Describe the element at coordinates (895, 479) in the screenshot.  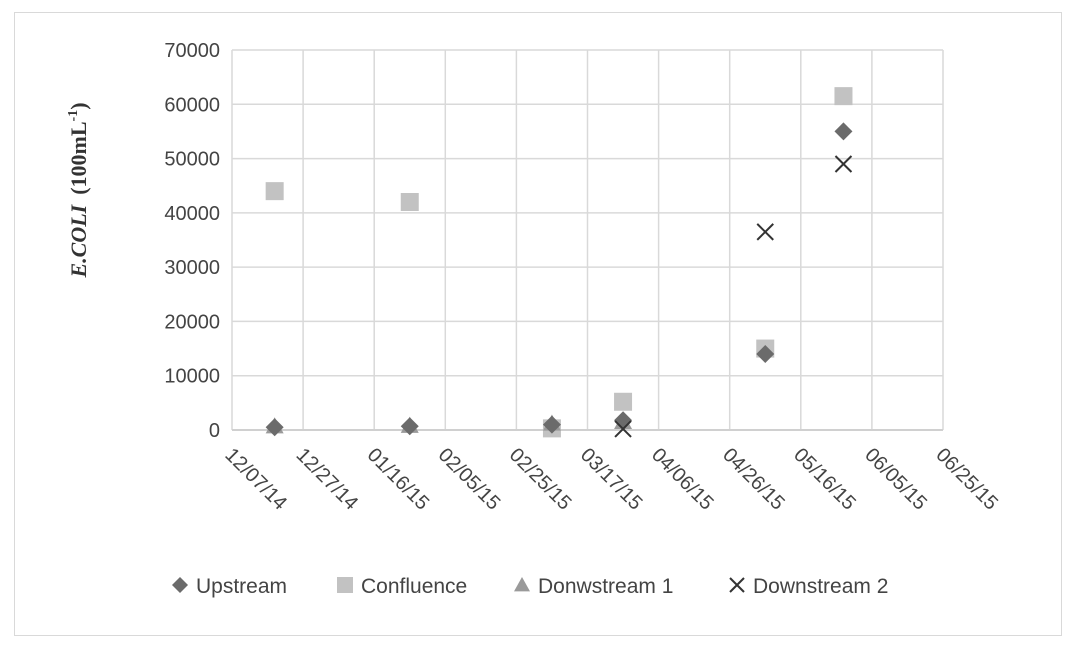
I see `x-tick-label: 06/05/15` at that location.